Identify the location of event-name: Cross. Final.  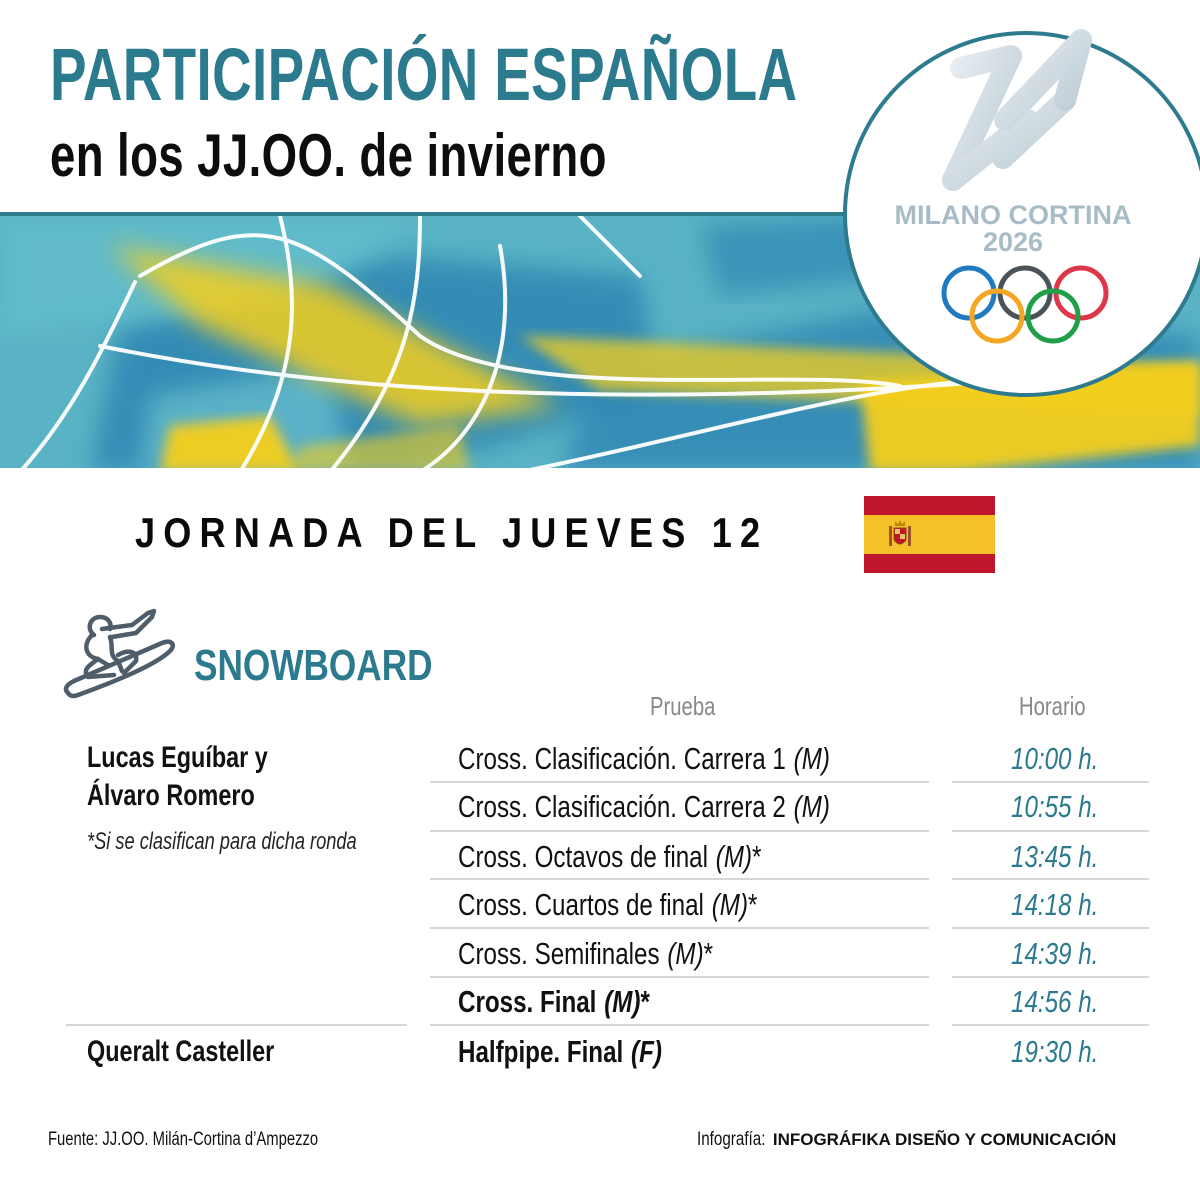
(527, 1001).